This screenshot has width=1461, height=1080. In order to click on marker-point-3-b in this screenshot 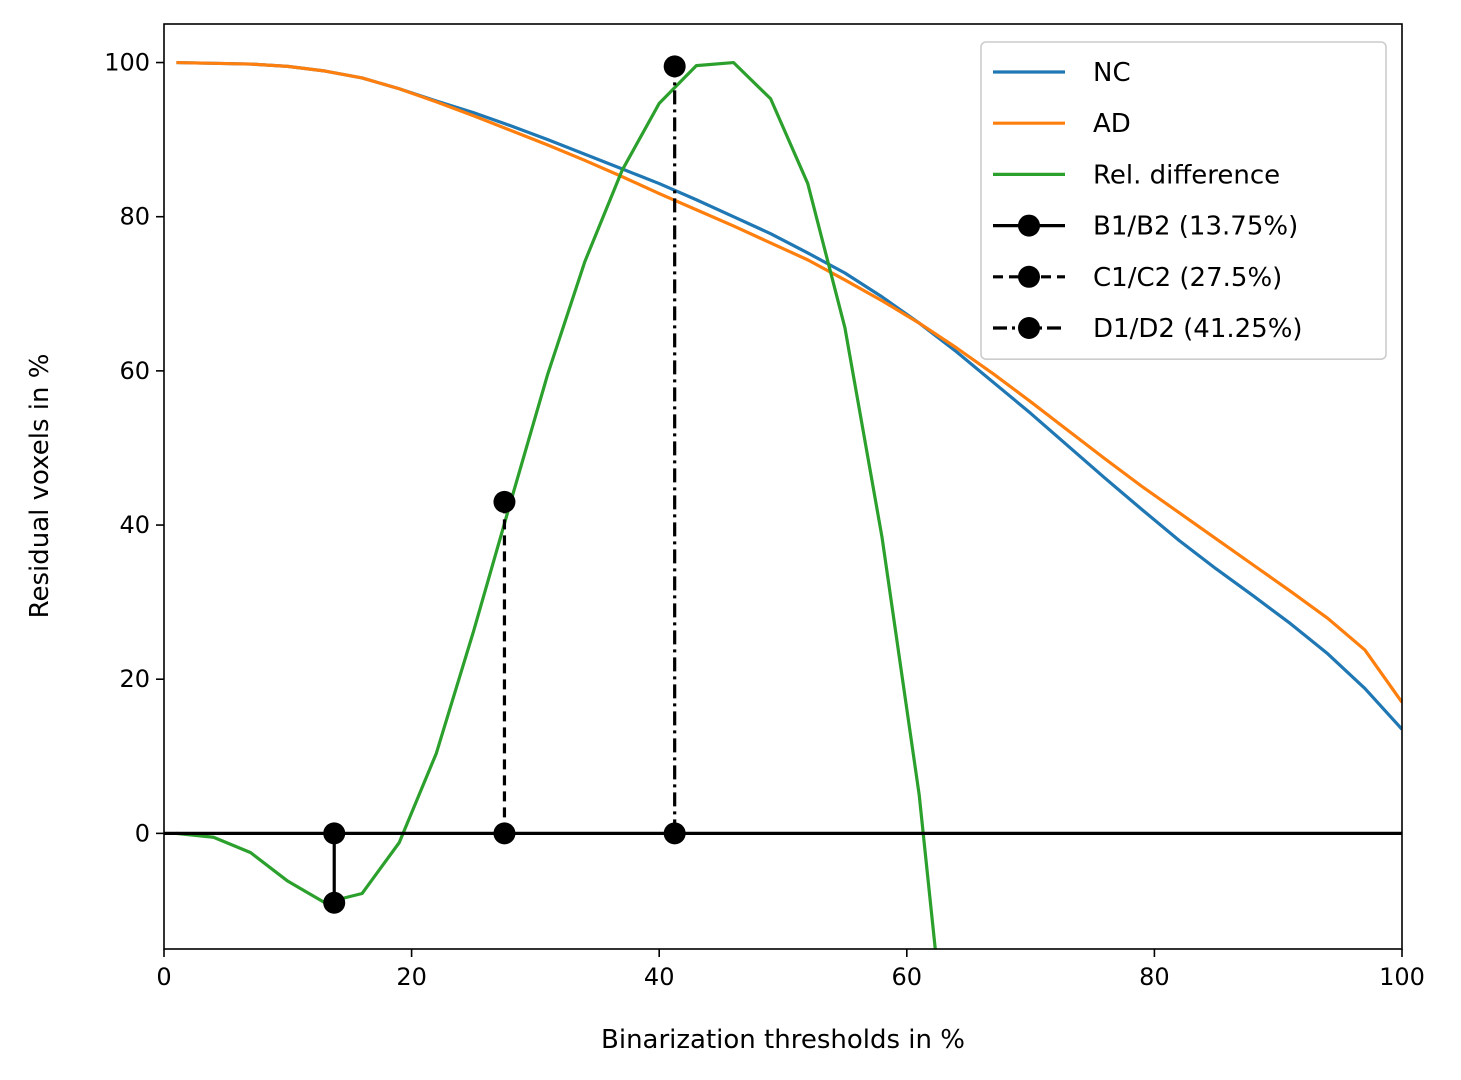, I will do `click(674, 66)`.